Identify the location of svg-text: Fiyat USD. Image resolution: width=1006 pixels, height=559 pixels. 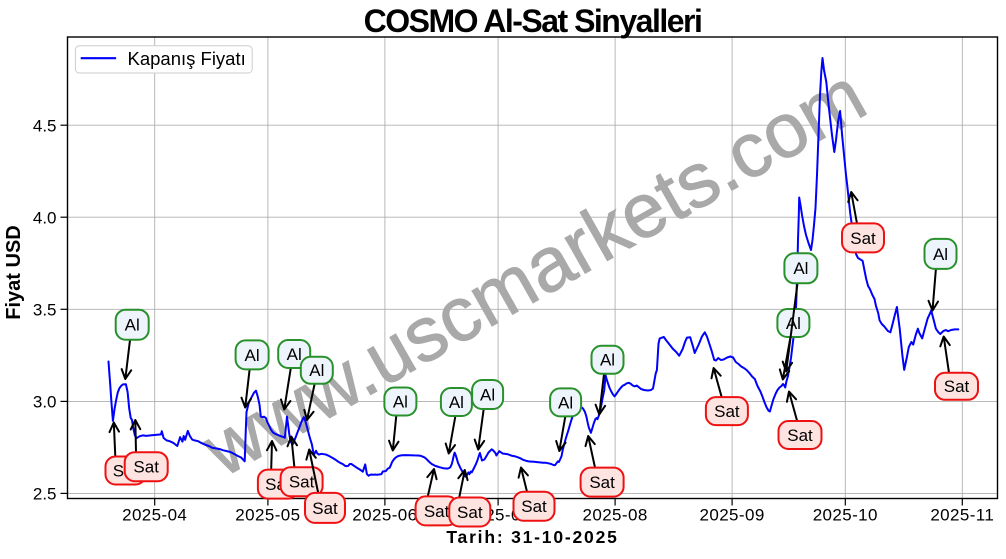
(14, 272).